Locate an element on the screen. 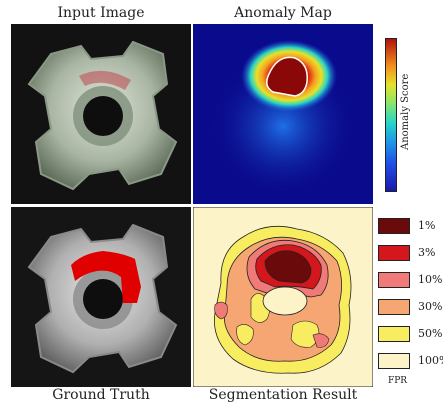  legend-label: 10% is located at coordinates (430, 279).